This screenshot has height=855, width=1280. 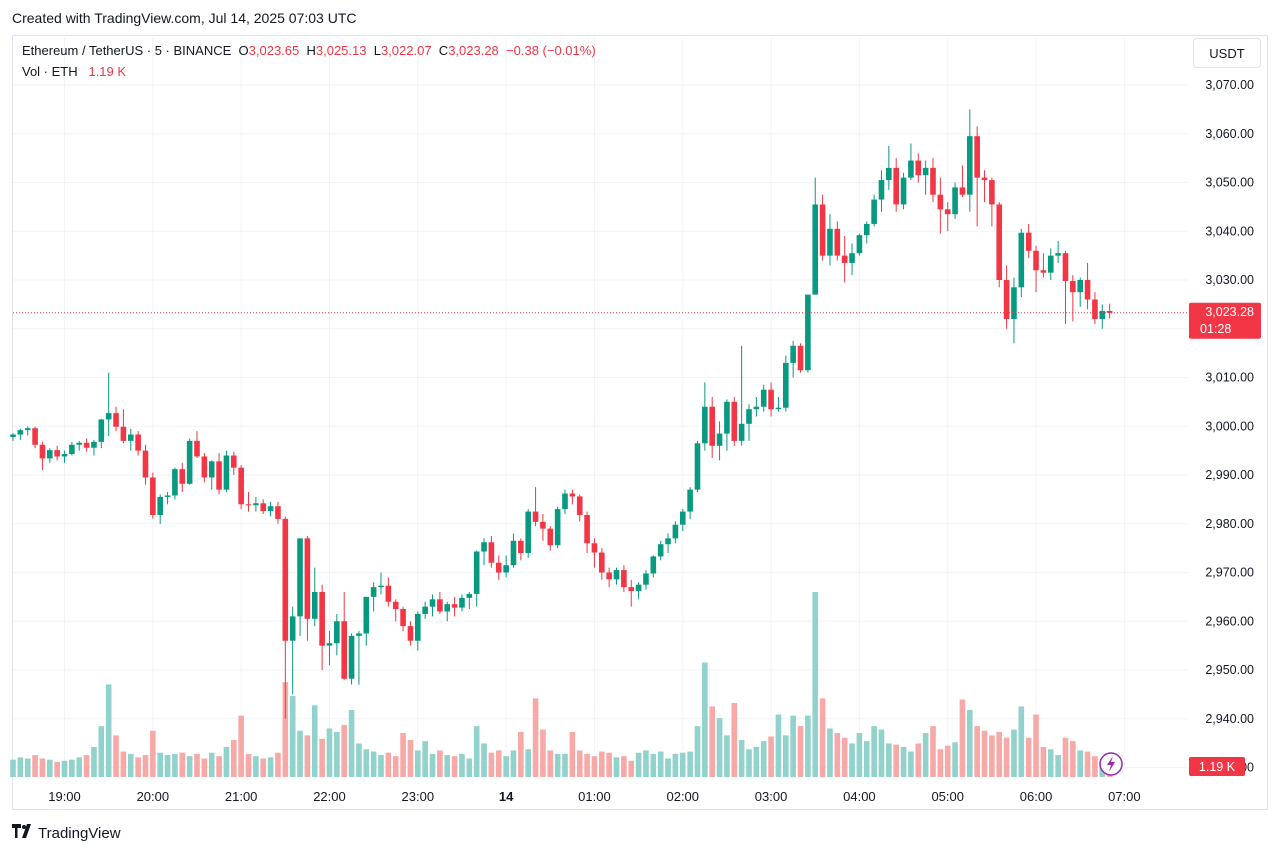 I want to click on tradingview-footer: TradingView, so click(x=66, y=833).